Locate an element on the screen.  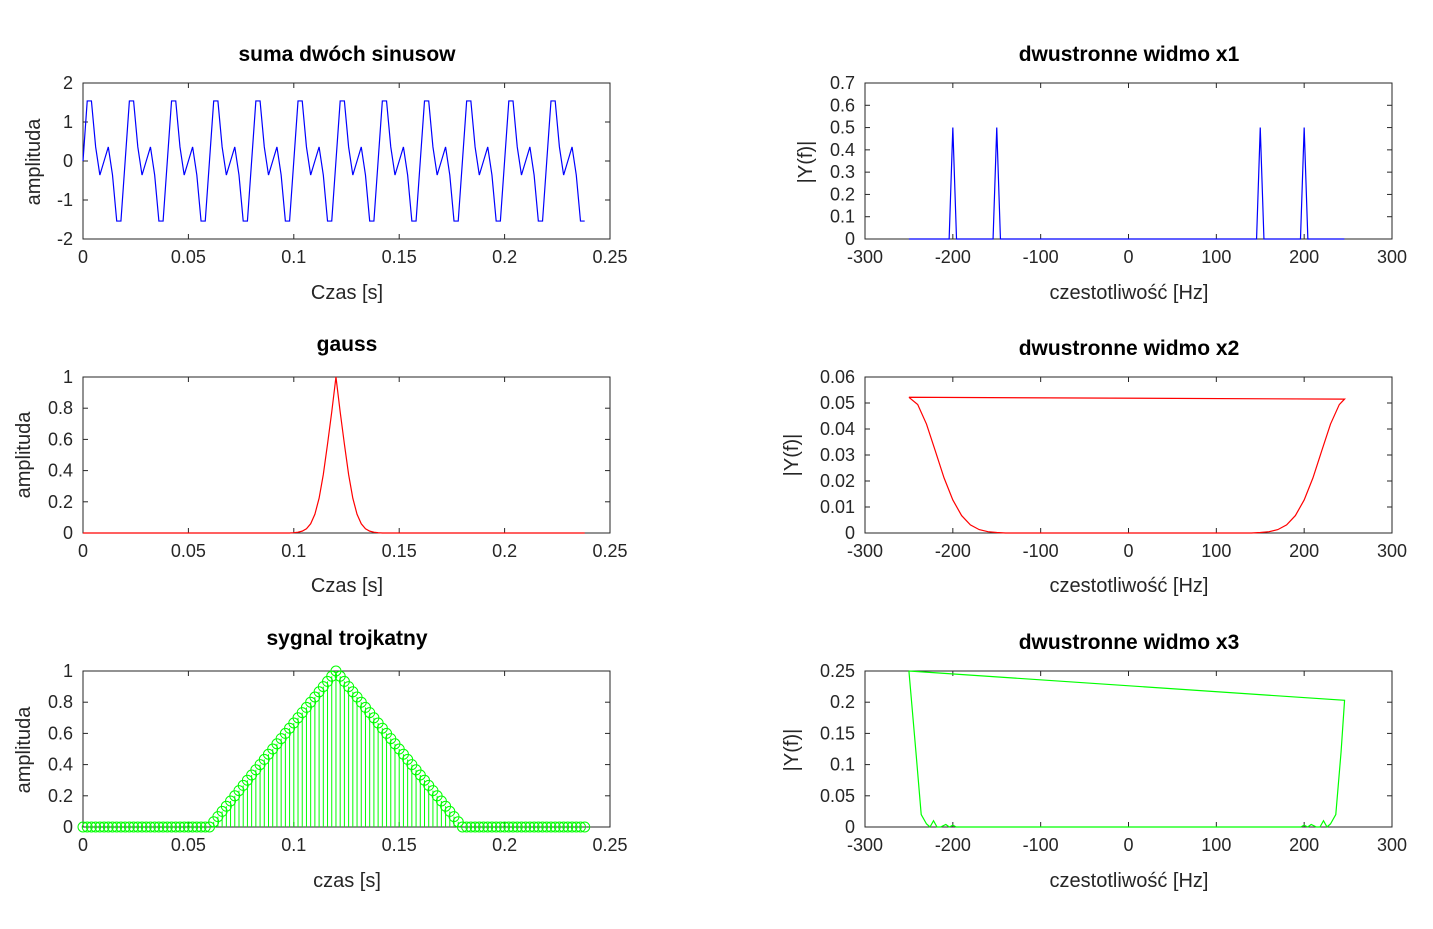
x-tick-label: 0.25 is located at coordinates (609, 845).